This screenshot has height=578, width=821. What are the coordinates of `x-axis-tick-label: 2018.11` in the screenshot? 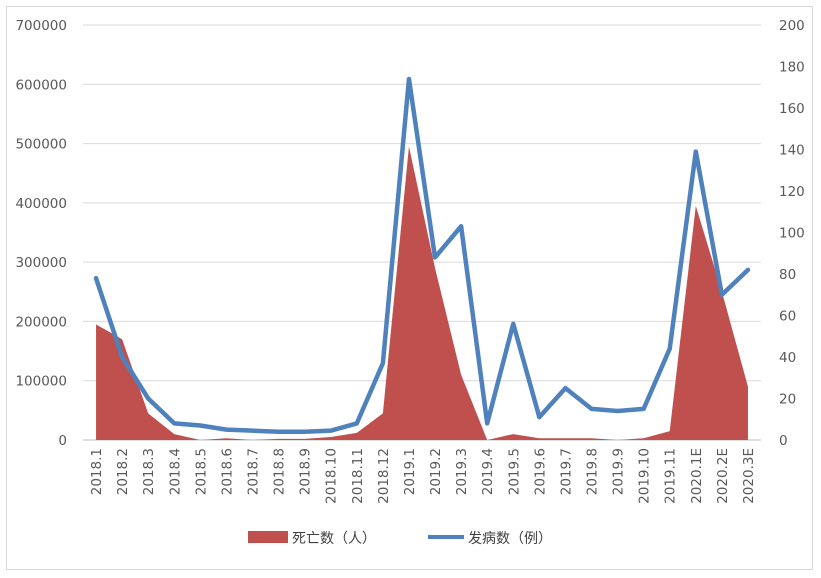 It's located at (358, 476).